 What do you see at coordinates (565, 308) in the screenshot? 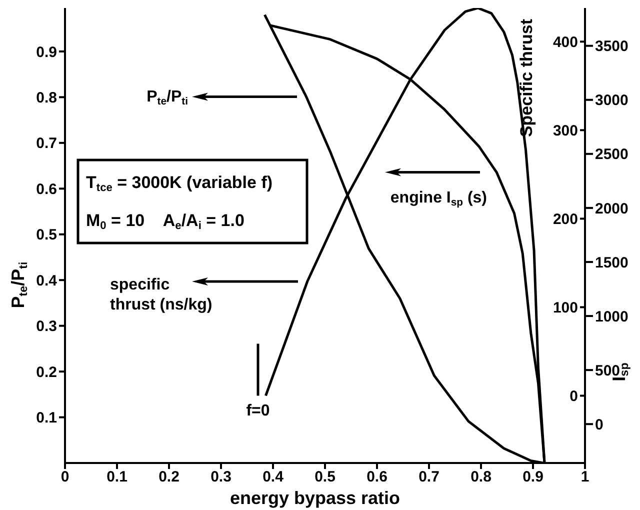
I see `y2-tick-label: 100` at bounding box center [565, 308].